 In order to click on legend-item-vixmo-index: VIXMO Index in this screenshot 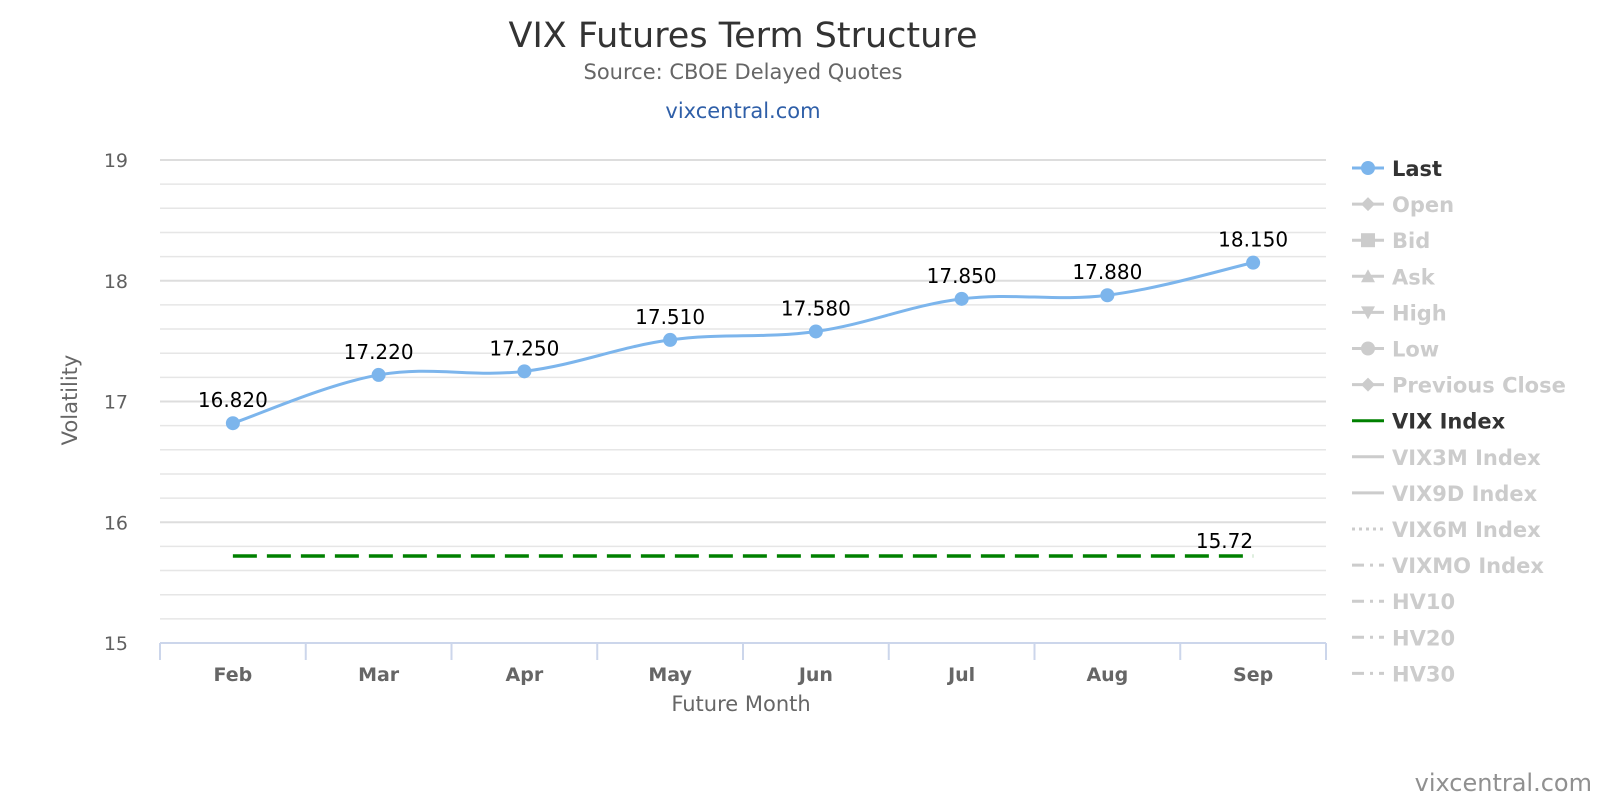, I will do `click(1448, 566)`.